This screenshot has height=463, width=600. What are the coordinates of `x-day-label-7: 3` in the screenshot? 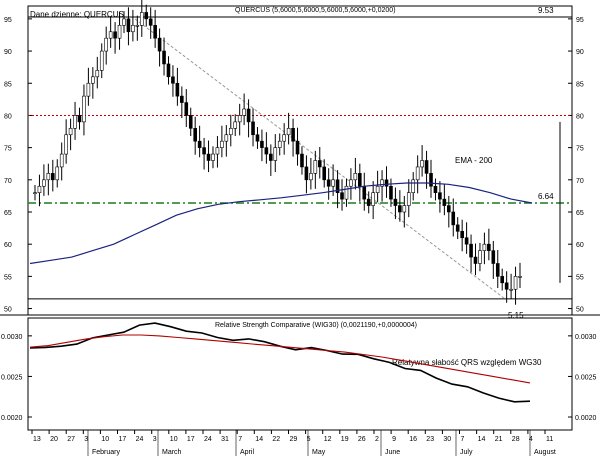 It's located at (155, 439).